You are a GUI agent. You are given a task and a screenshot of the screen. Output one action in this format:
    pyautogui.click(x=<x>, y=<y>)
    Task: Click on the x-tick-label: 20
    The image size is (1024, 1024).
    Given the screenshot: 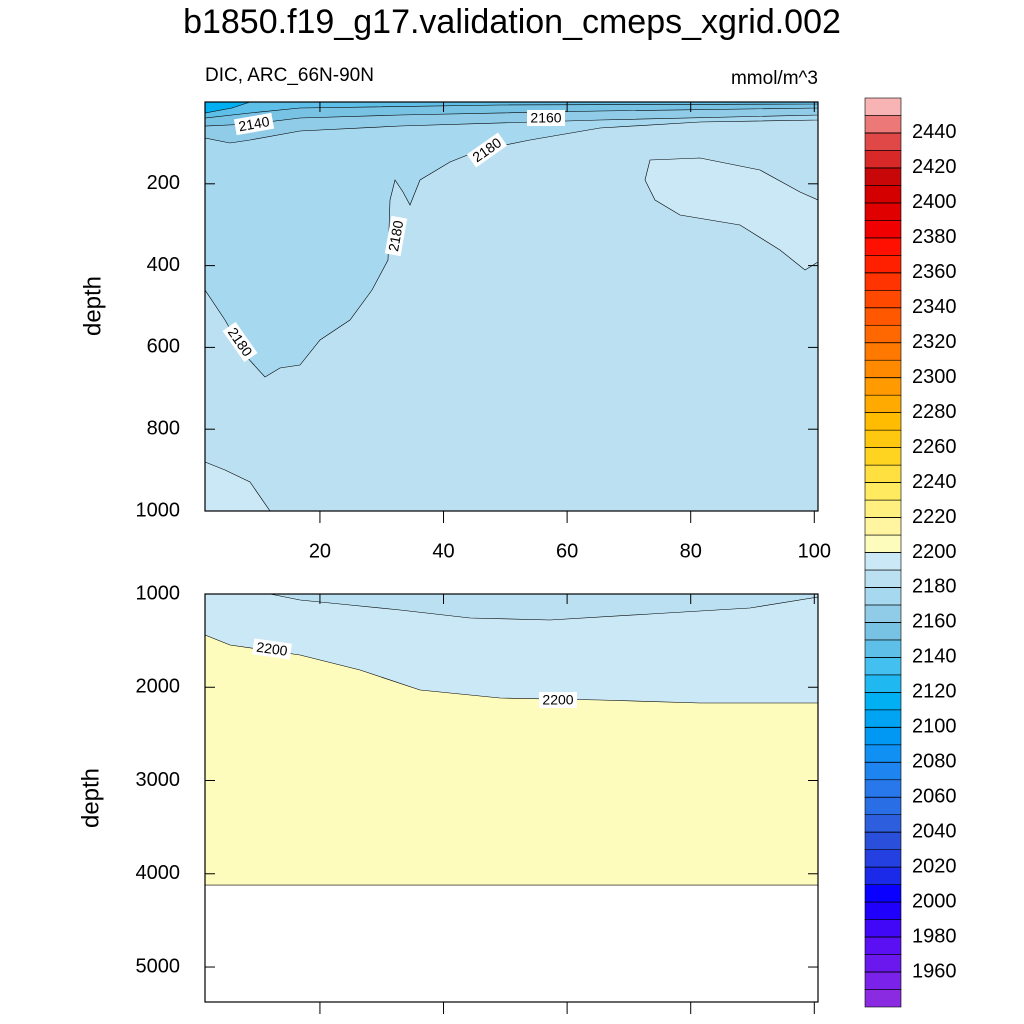 What is the action you would take?
    pyautogui.click(x=320, y=551)
    